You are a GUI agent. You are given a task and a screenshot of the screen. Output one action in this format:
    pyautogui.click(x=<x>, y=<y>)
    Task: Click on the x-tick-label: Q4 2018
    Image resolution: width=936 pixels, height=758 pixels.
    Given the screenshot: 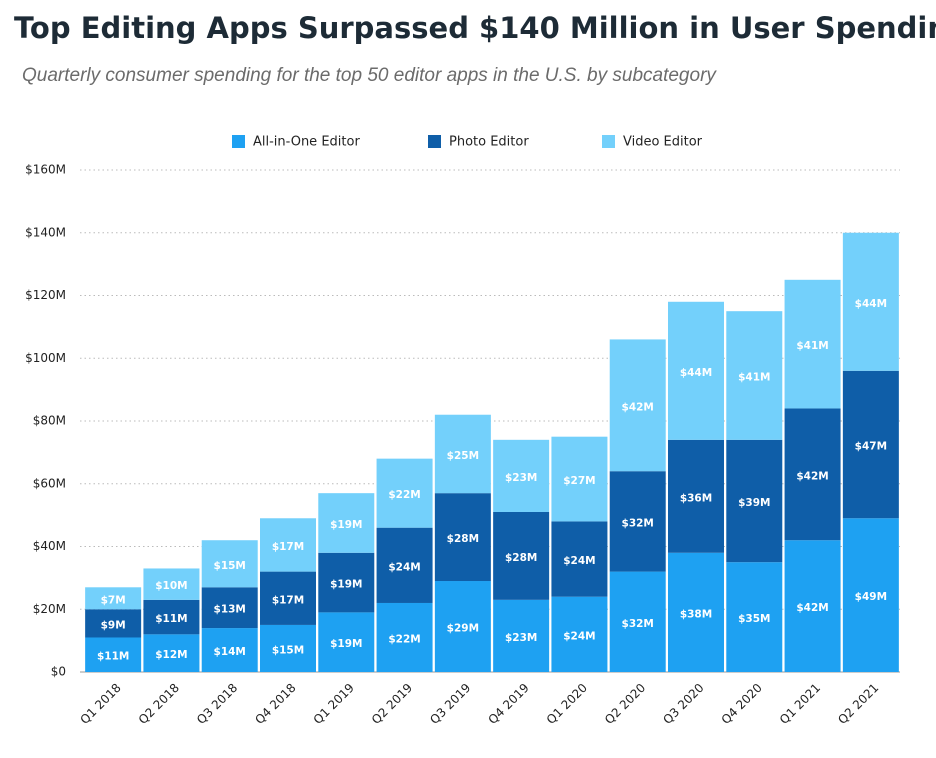 What is the action you would take?
    pyautogui.click(x=275, y=704)
    